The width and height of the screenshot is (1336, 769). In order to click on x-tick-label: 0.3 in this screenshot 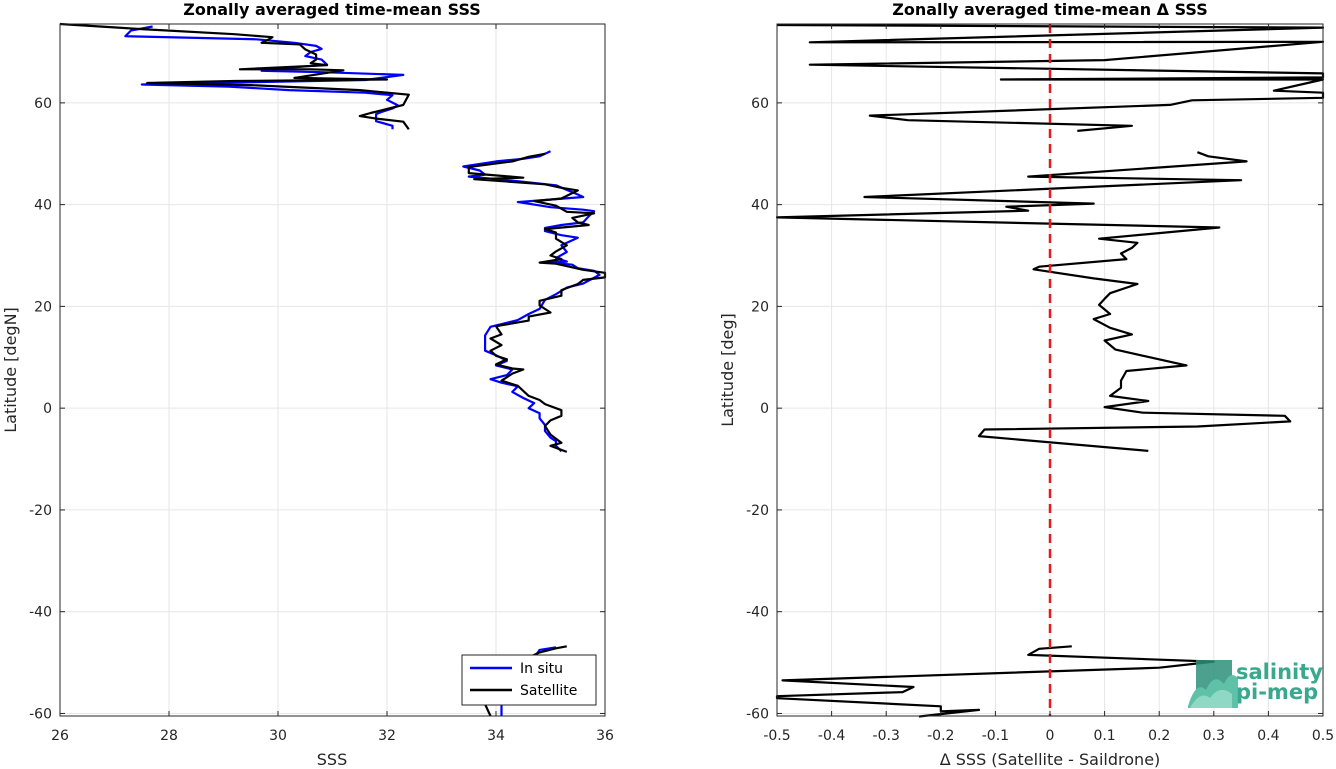, I will do `click(1214, 736)`.